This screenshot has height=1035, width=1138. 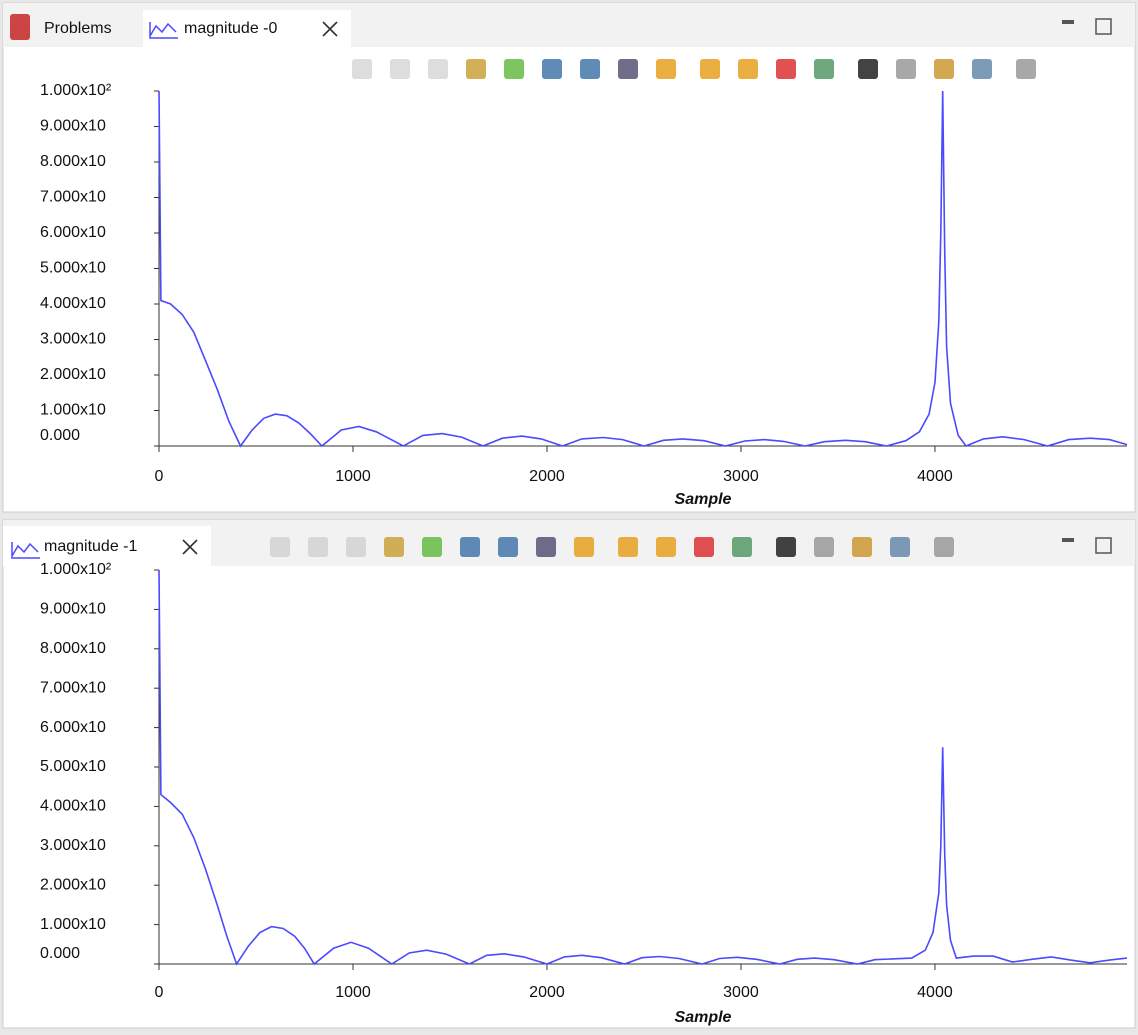 I want to click on tab-label: magnitude -1, so click(x=90, y=546).